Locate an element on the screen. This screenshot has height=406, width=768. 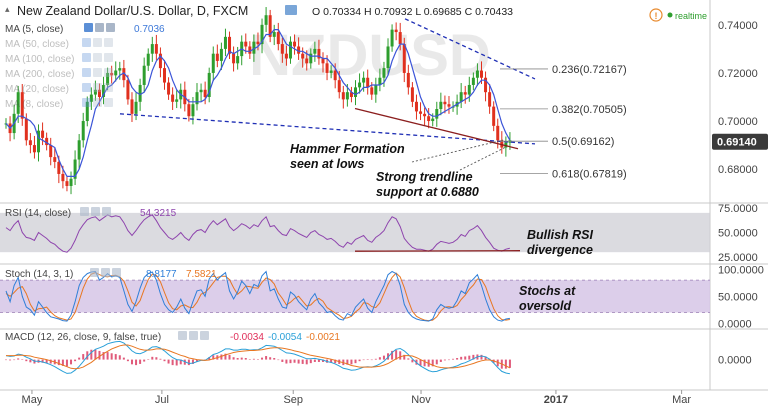
indicator-label: MA (50, close) is located at coordinates (37, 44).